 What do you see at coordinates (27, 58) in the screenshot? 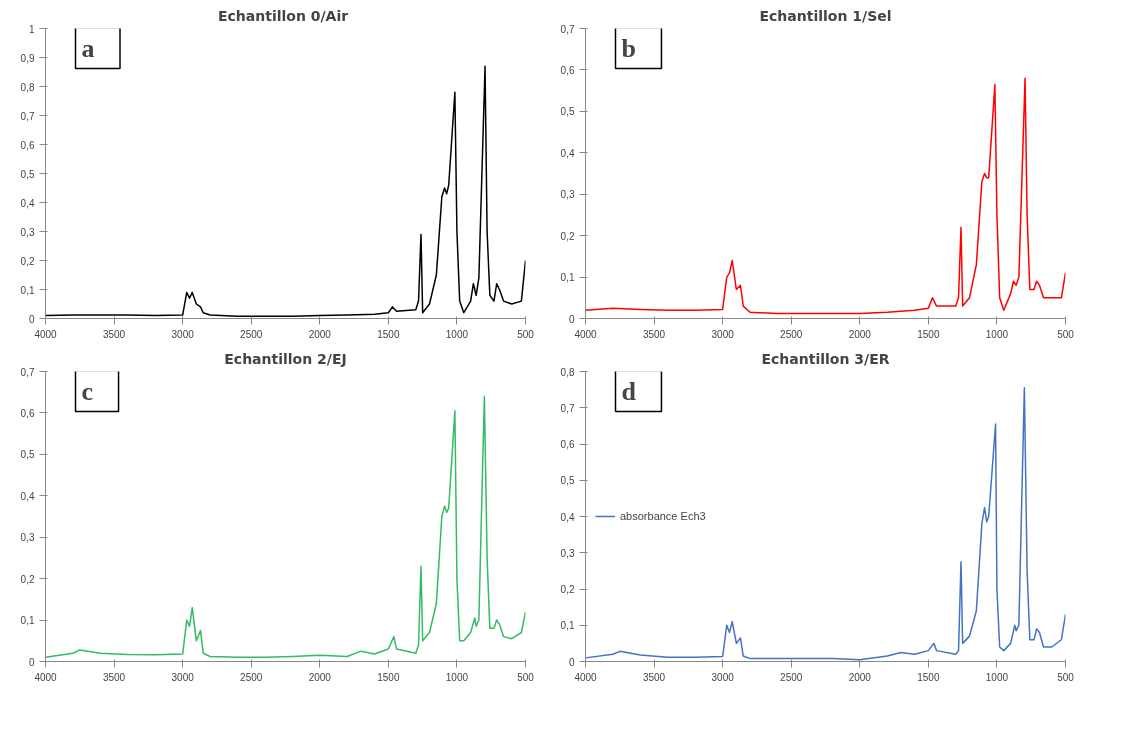
I see `y-tick-label: 0,9` at bounding box center [27, 58].